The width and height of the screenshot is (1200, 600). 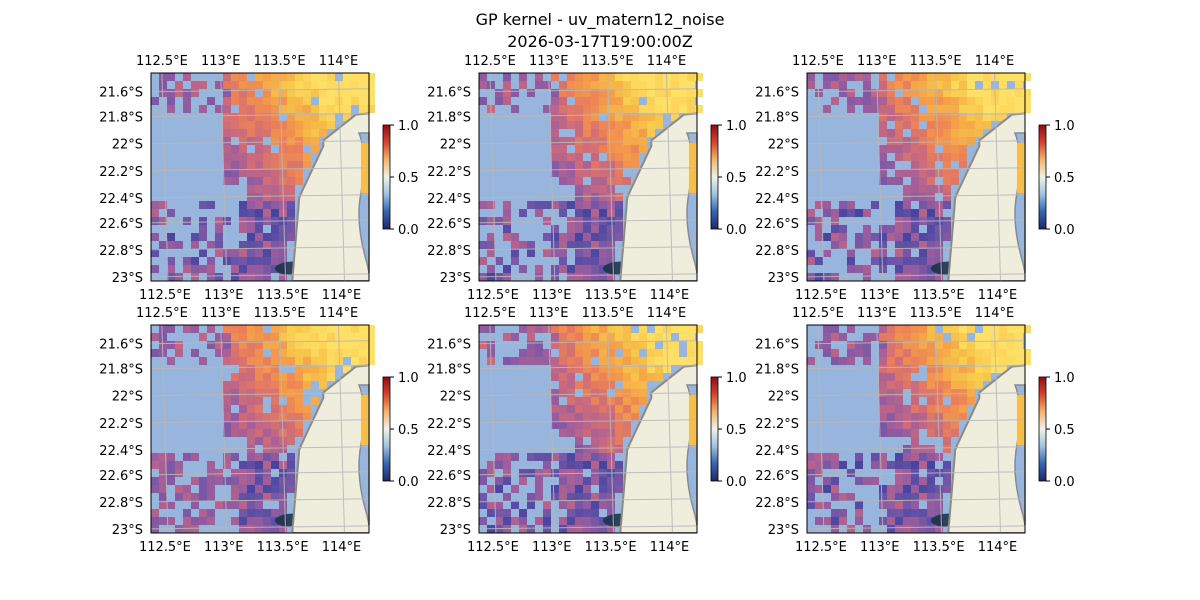 What do you see at coordinates (777, 370) in the screenshot?
I see `lat-tick: 21.8°S` at bounding box center [777, 370].